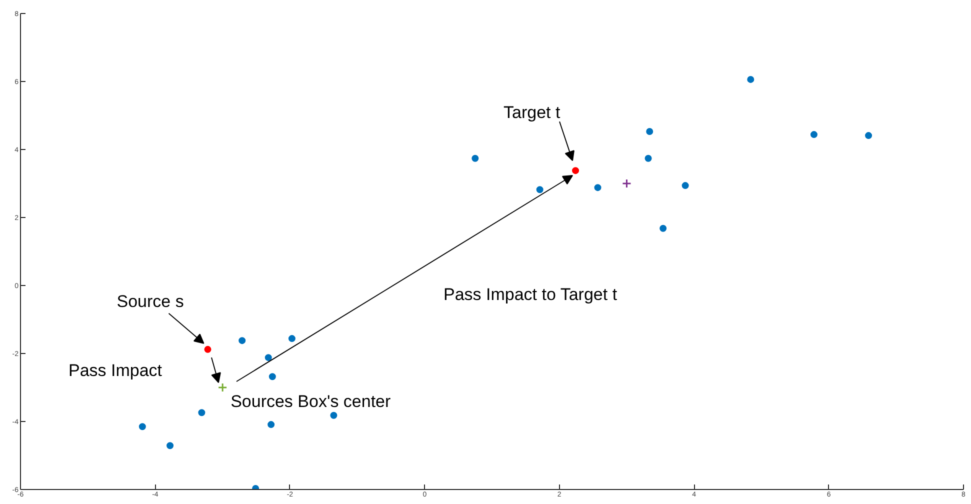 Image resolution: width=971 pixels, height=504 pixels. What do you see at coordinates (115, 370) in the screenshot?
I see `annotation: Pass Impact` at bounding box center [115, 370].